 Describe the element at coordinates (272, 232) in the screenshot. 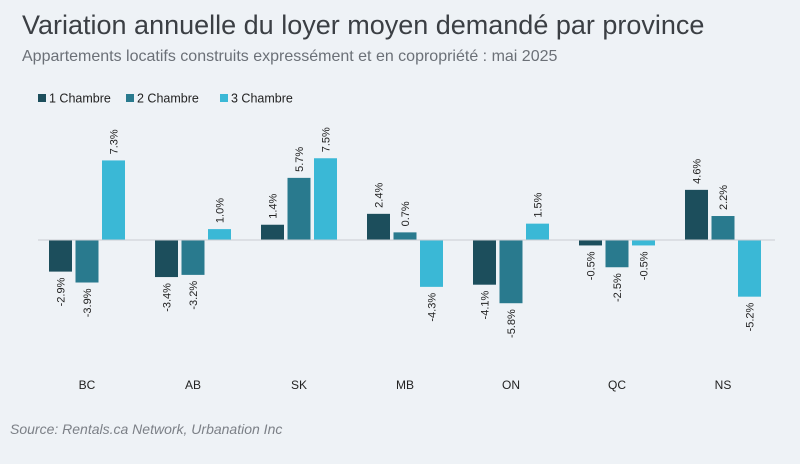

I see `bar-sk-1-chambre` at that location.